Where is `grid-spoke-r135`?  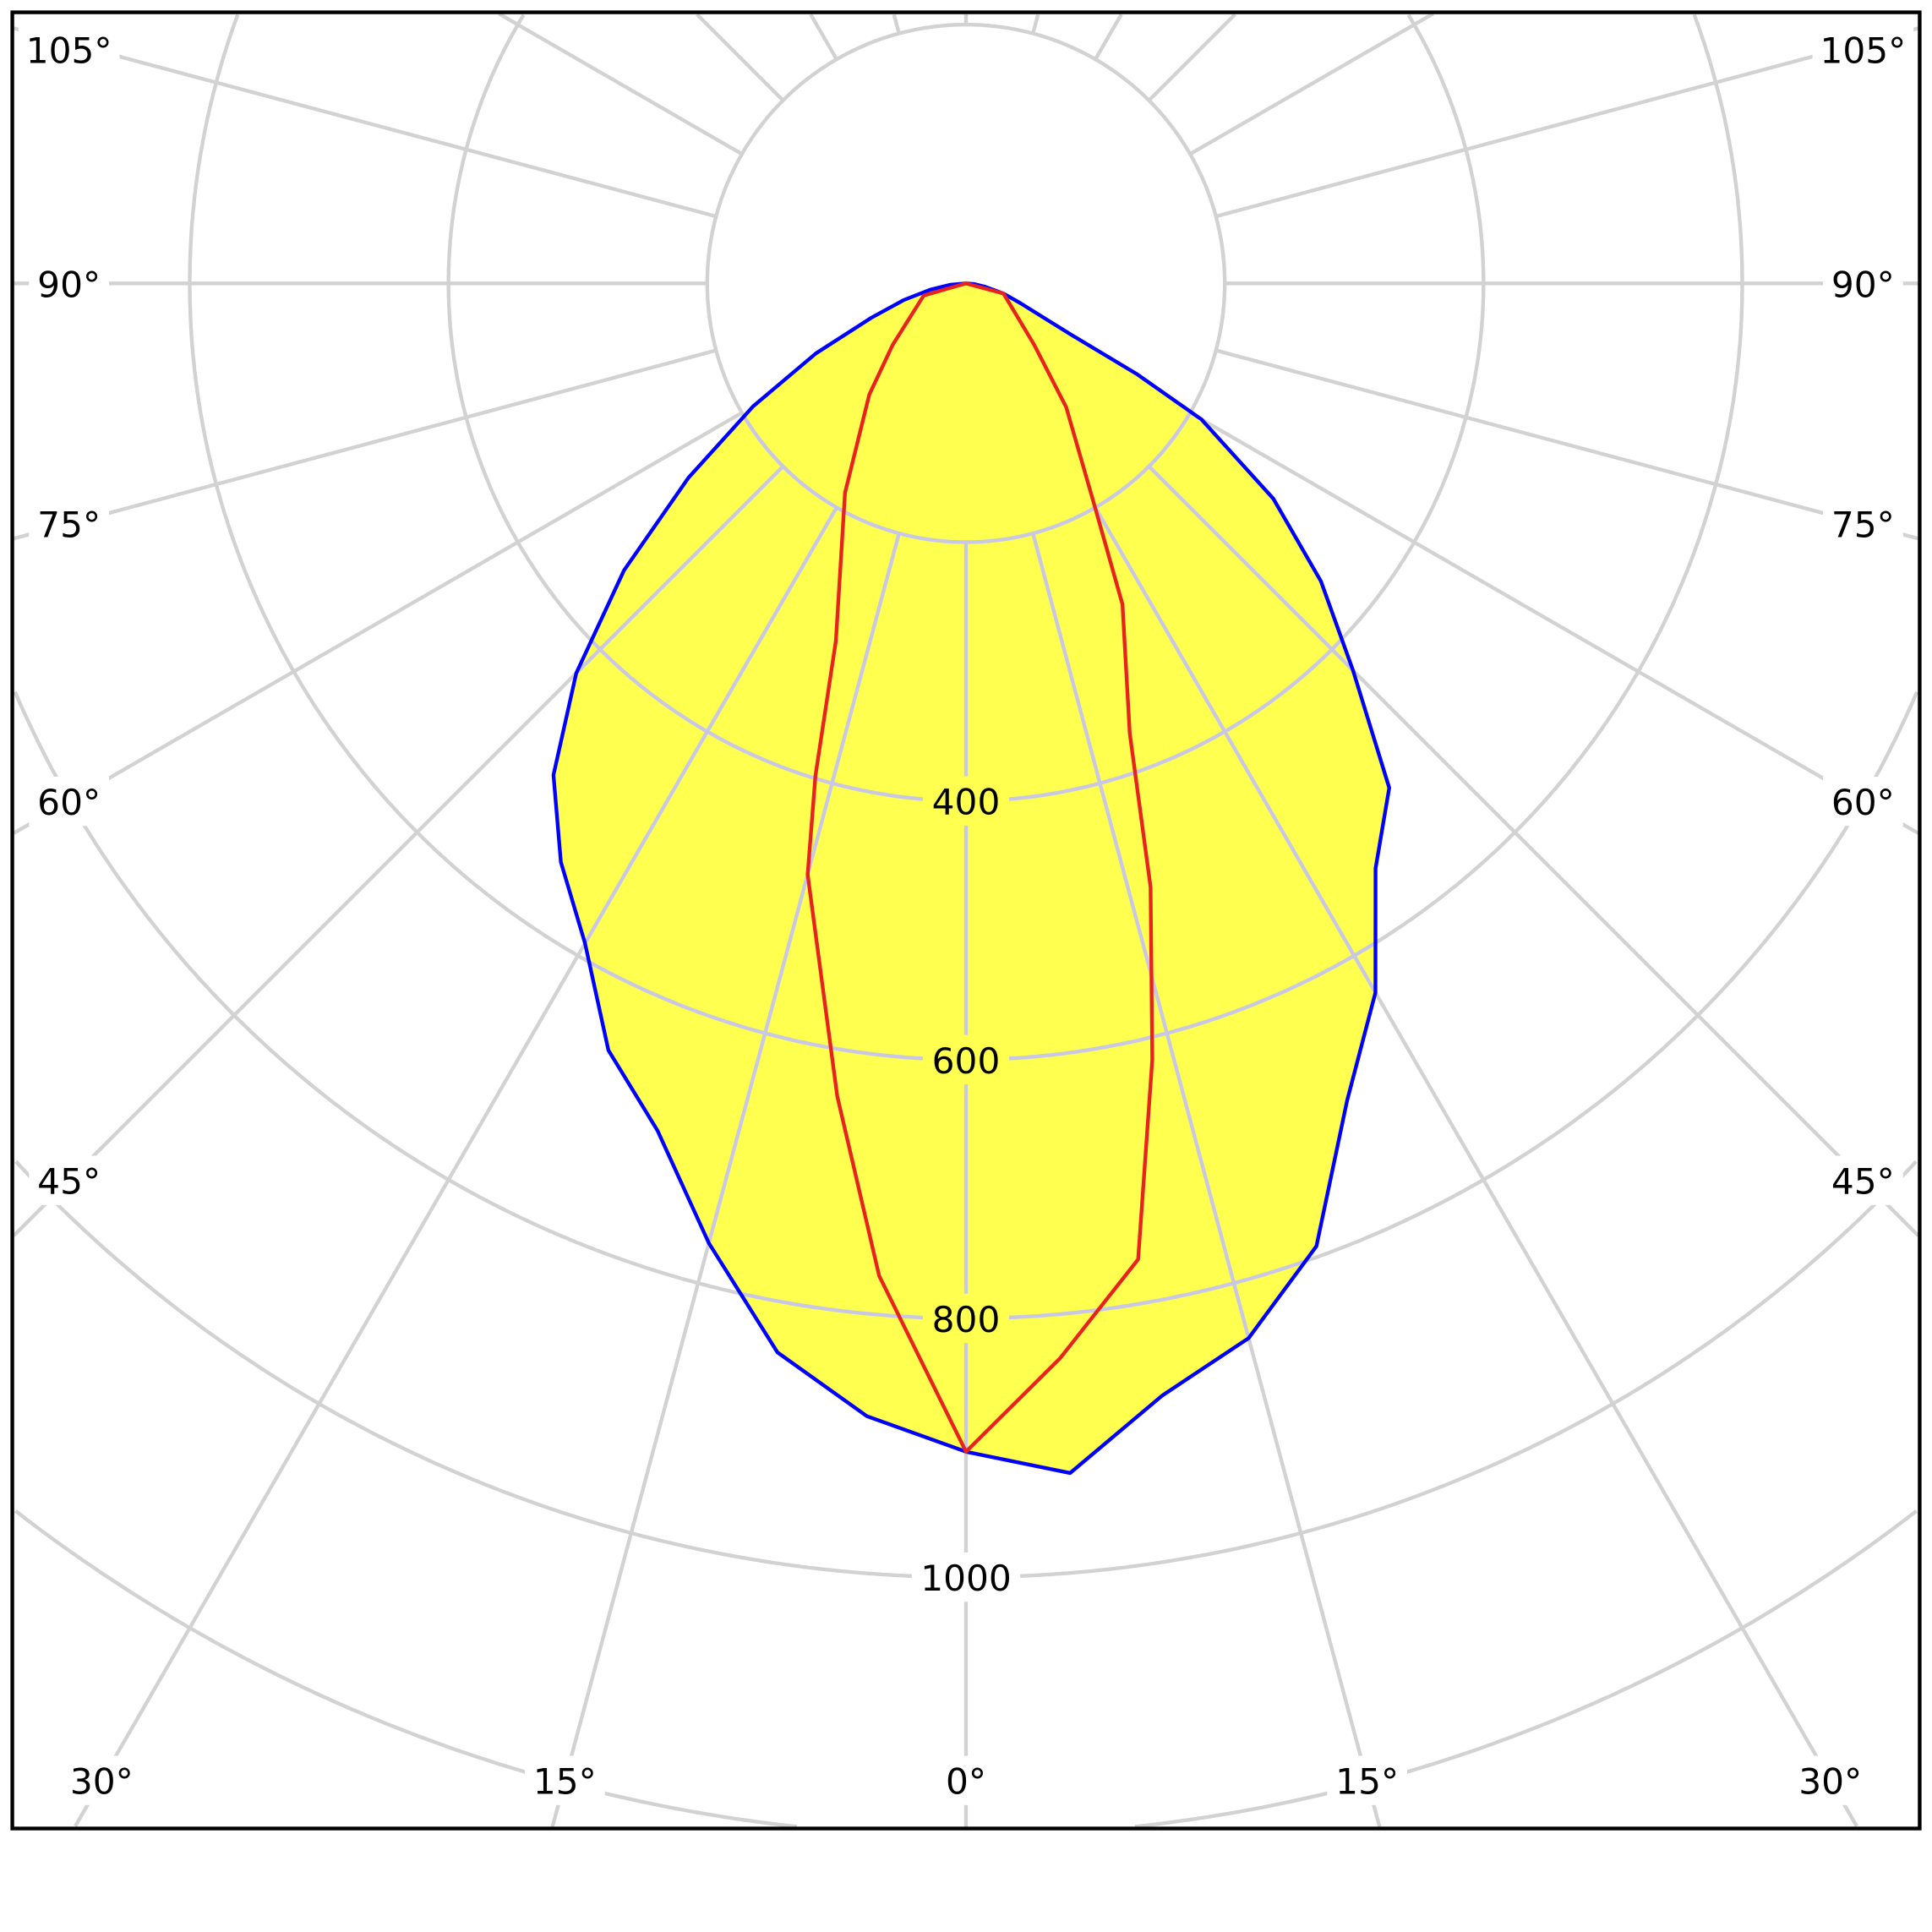
grid-spoke-r135 is located at coordinates (1191, 57).